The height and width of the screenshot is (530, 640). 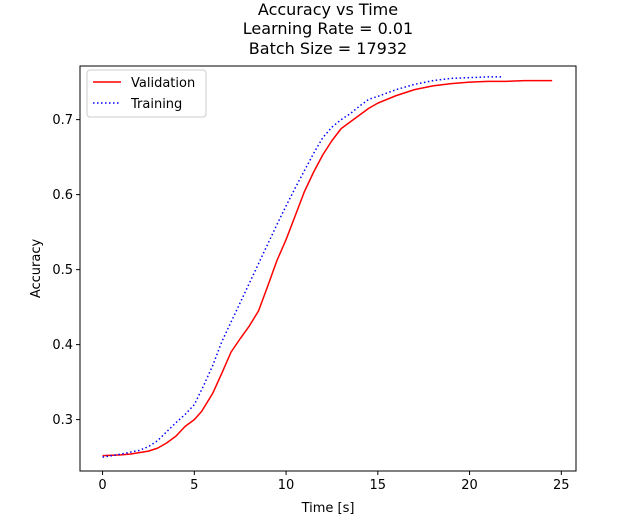 What do you see at coordinates (146, 93) in the screenshot?
I see `legend: Validation Training` at bounding box center [146, 93].